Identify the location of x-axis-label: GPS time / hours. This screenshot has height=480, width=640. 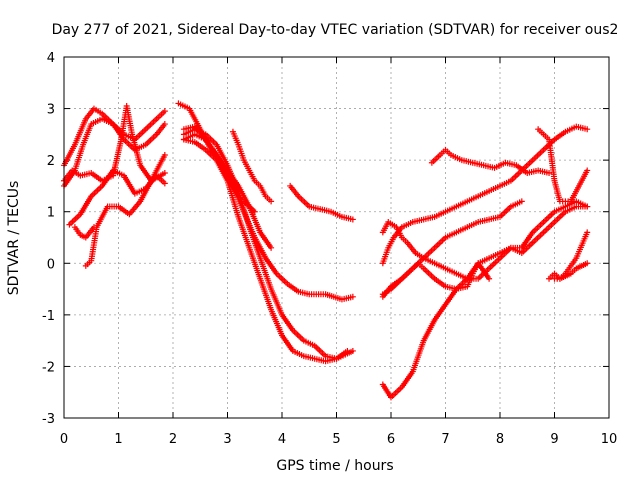
(334, 466).